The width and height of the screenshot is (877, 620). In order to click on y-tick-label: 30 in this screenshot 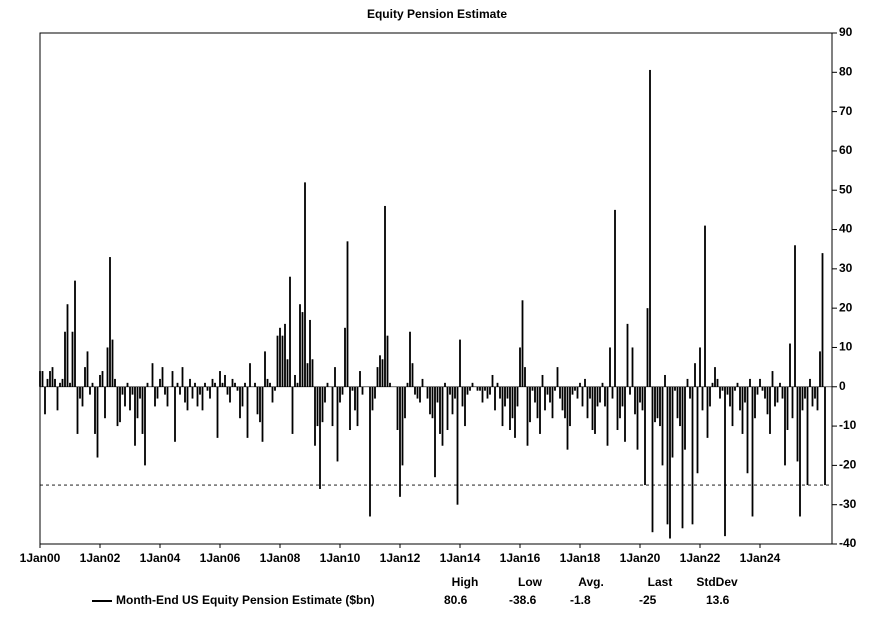, I will do `click(846, 268)`.